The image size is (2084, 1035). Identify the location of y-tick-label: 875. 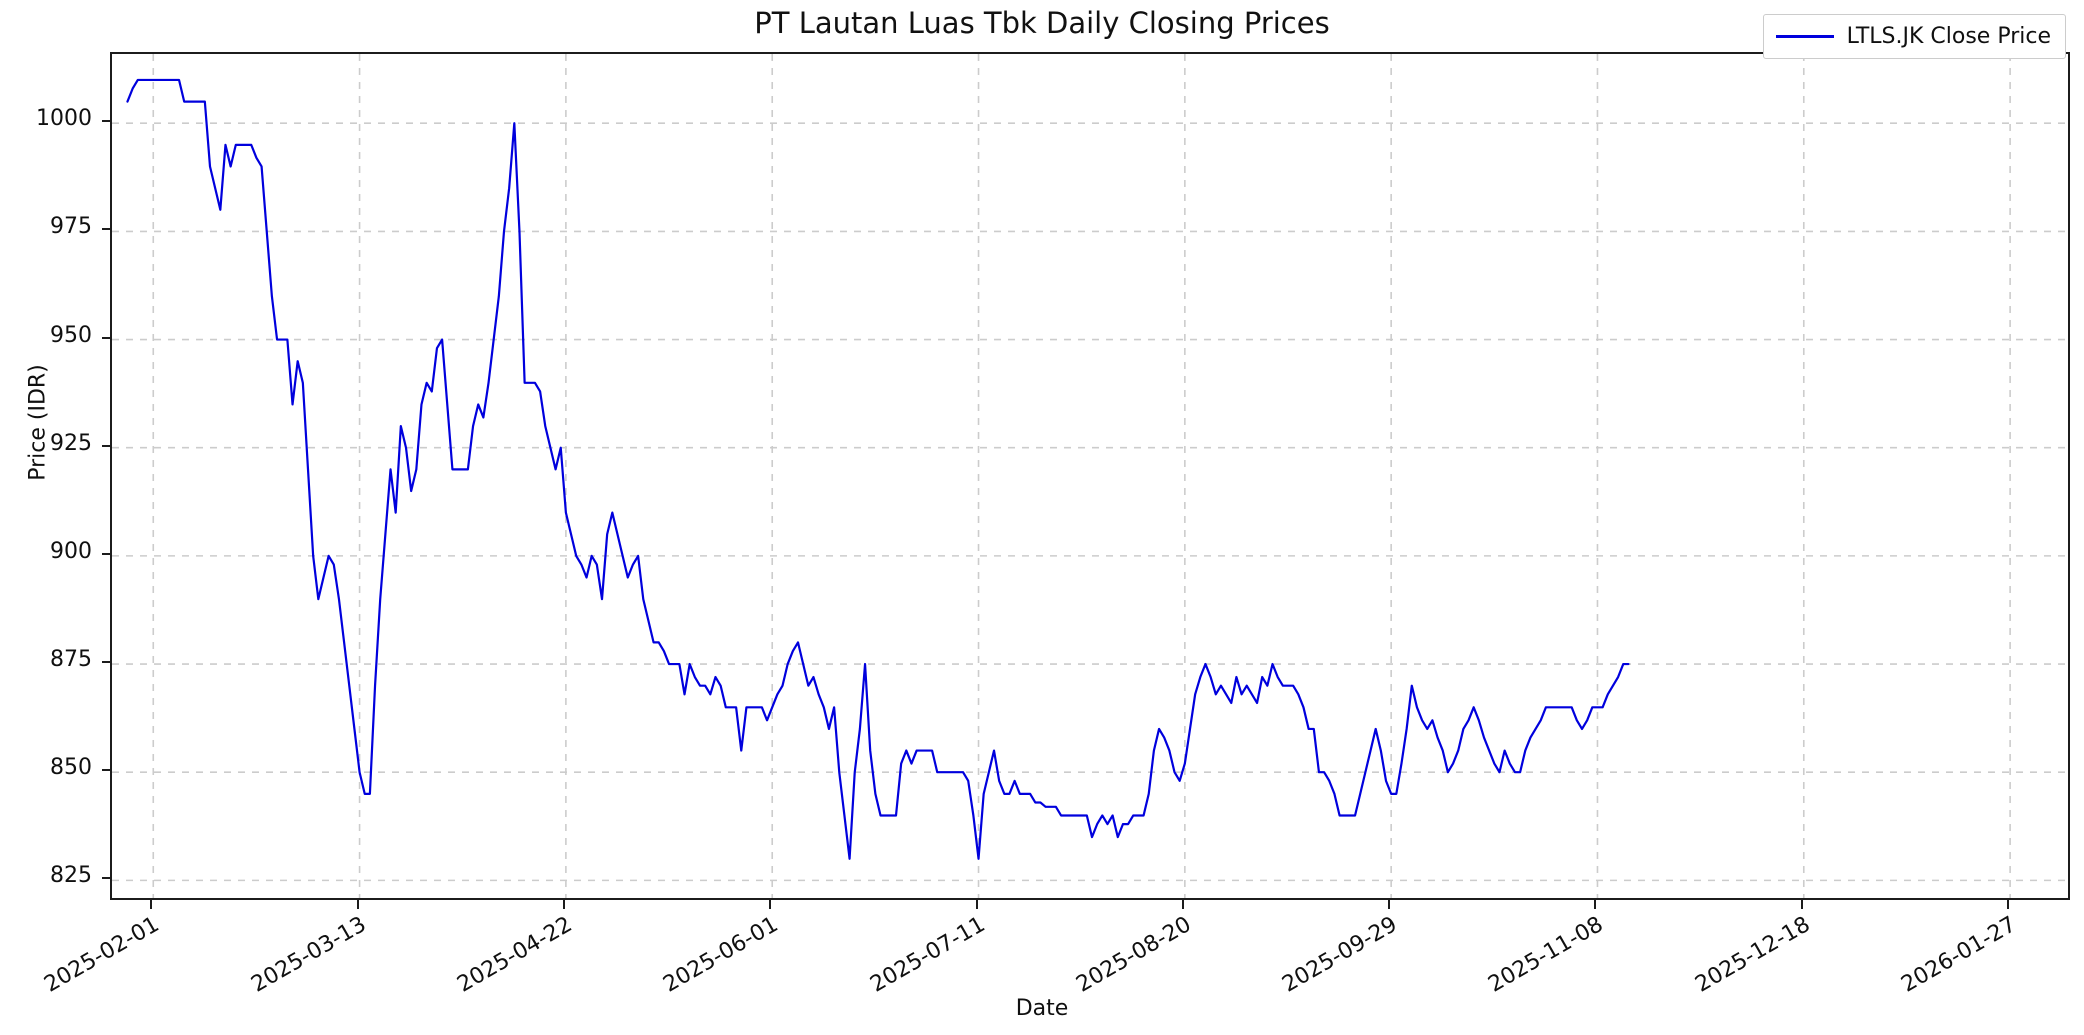
(71, 660).